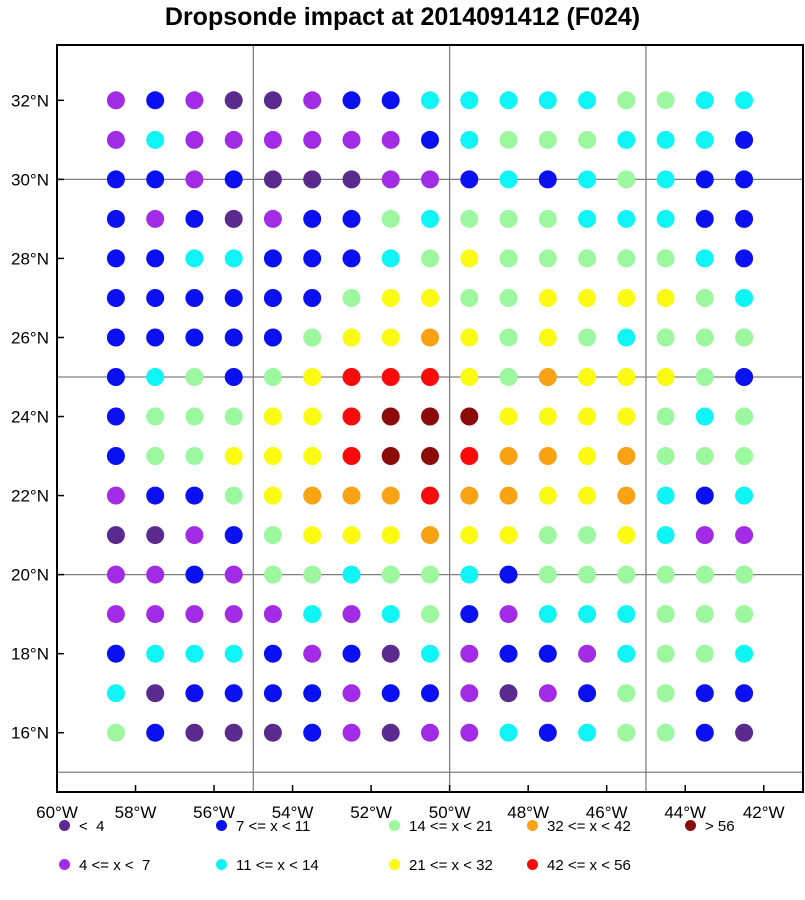 The width and height of the screenshot is (805, 900). Describe the element at coordinates (30, 258) in the screenshot. I see `y-tick-label: 28°N` at that location.